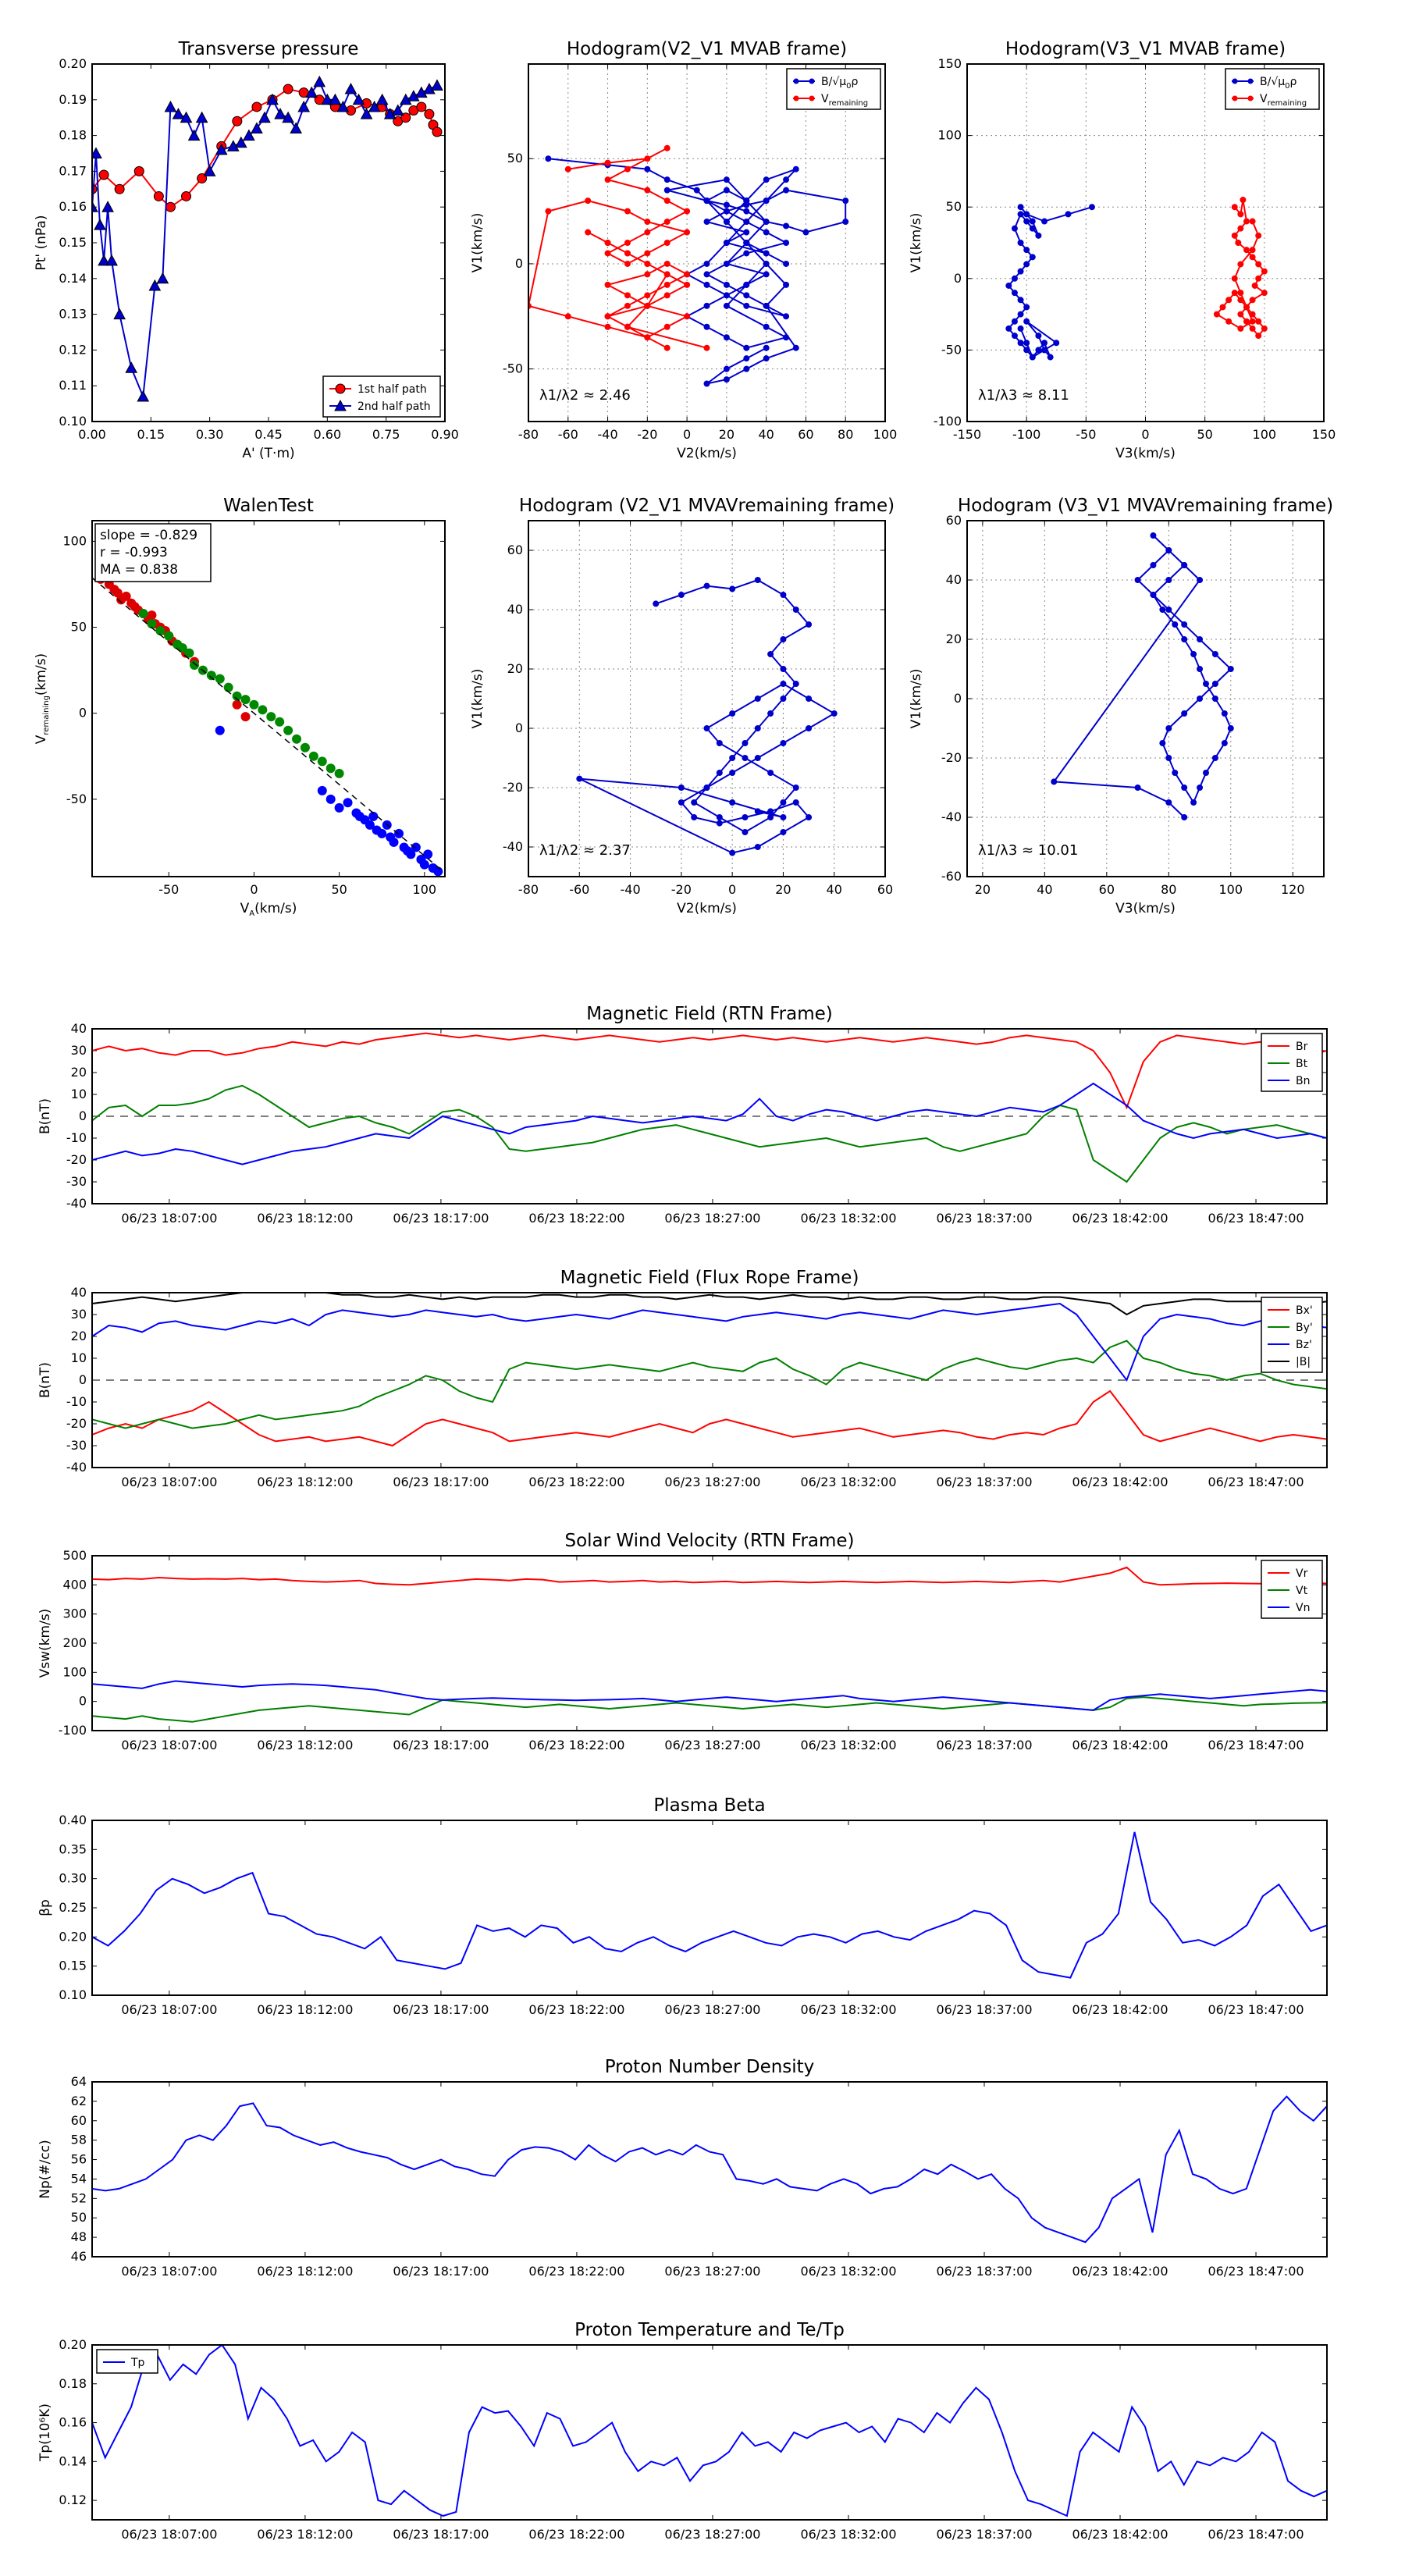 The image size is (1405, 2576). I want to click on y-tick-label: -60, so click(952, 876).